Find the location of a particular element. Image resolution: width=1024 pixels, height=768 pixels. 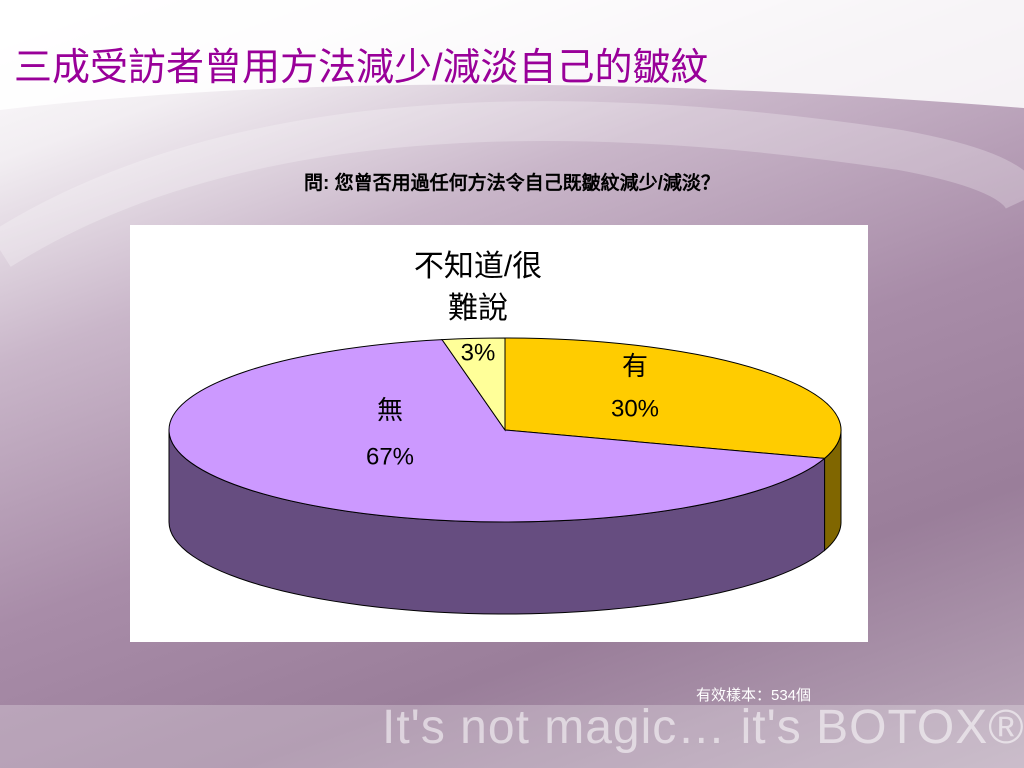

category-label: 不知道/很難說 is located at coordinates (478, 287).